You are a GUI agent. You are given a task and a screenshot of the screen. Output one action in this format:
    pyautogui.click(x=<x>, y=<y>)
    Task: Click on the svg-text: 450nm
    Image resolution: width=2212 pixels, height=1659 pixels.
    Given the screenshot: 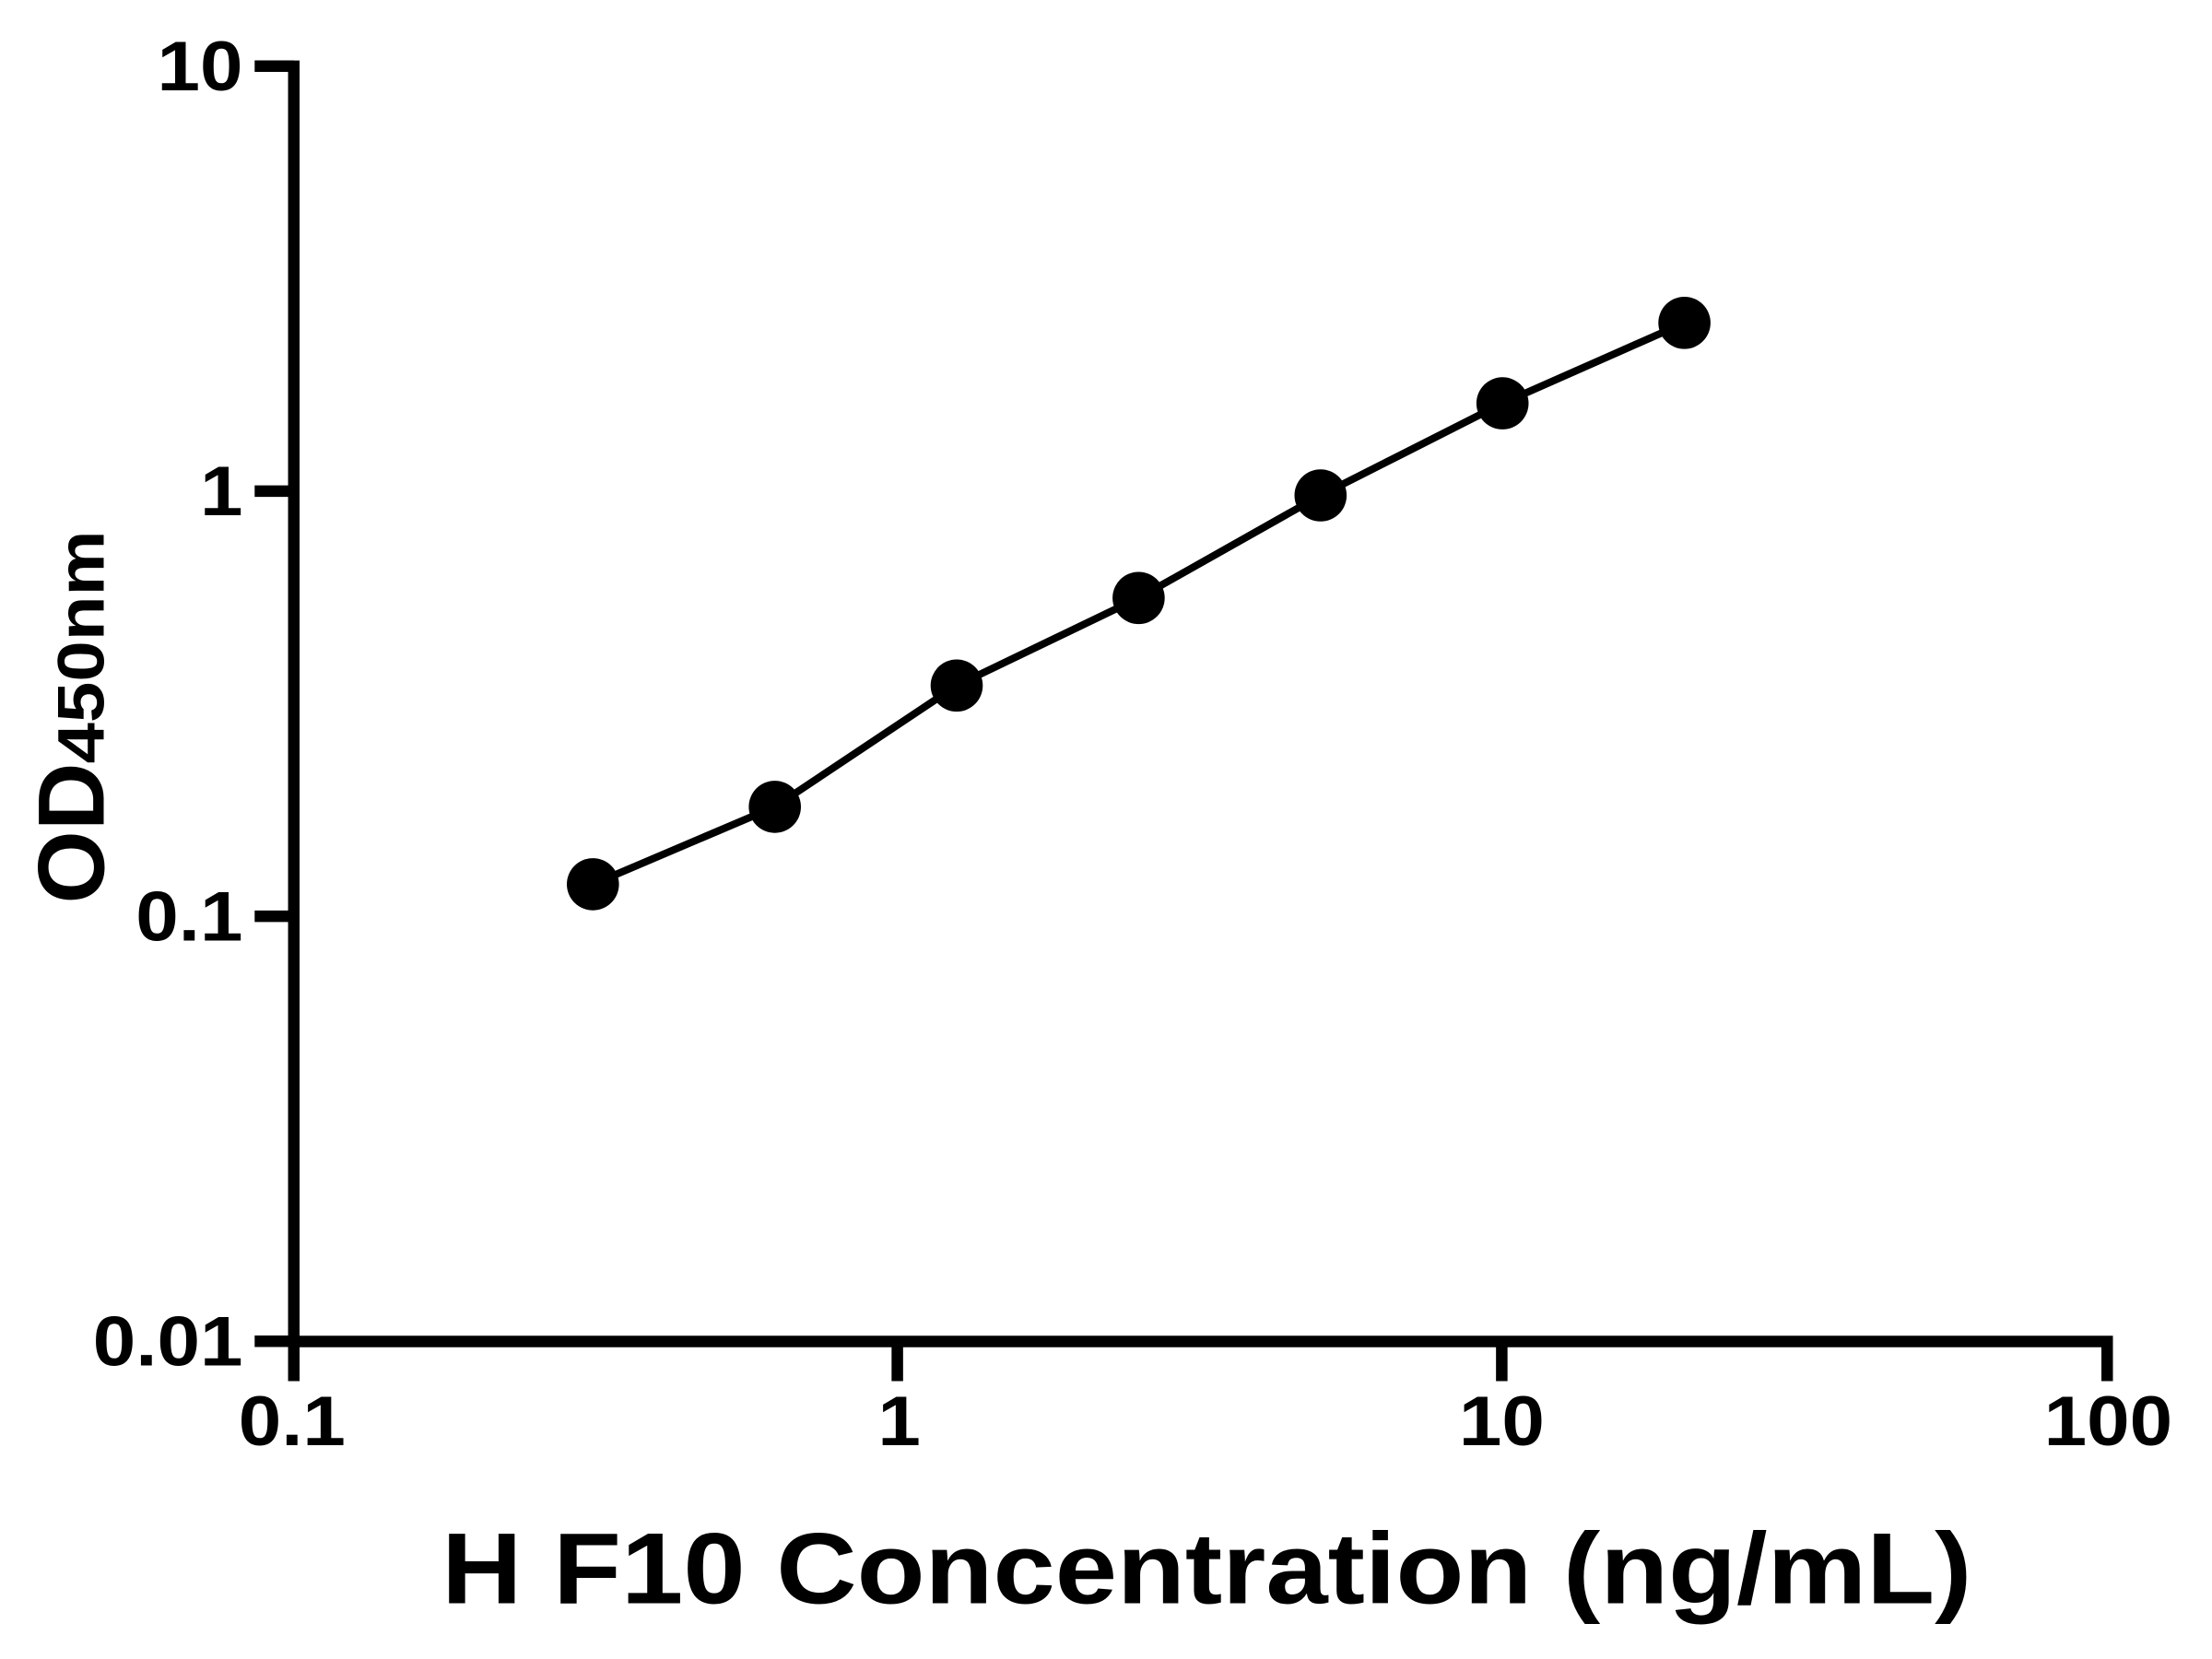 What is the action you would take?
    pyautogui.click(x=82, y=646)
    